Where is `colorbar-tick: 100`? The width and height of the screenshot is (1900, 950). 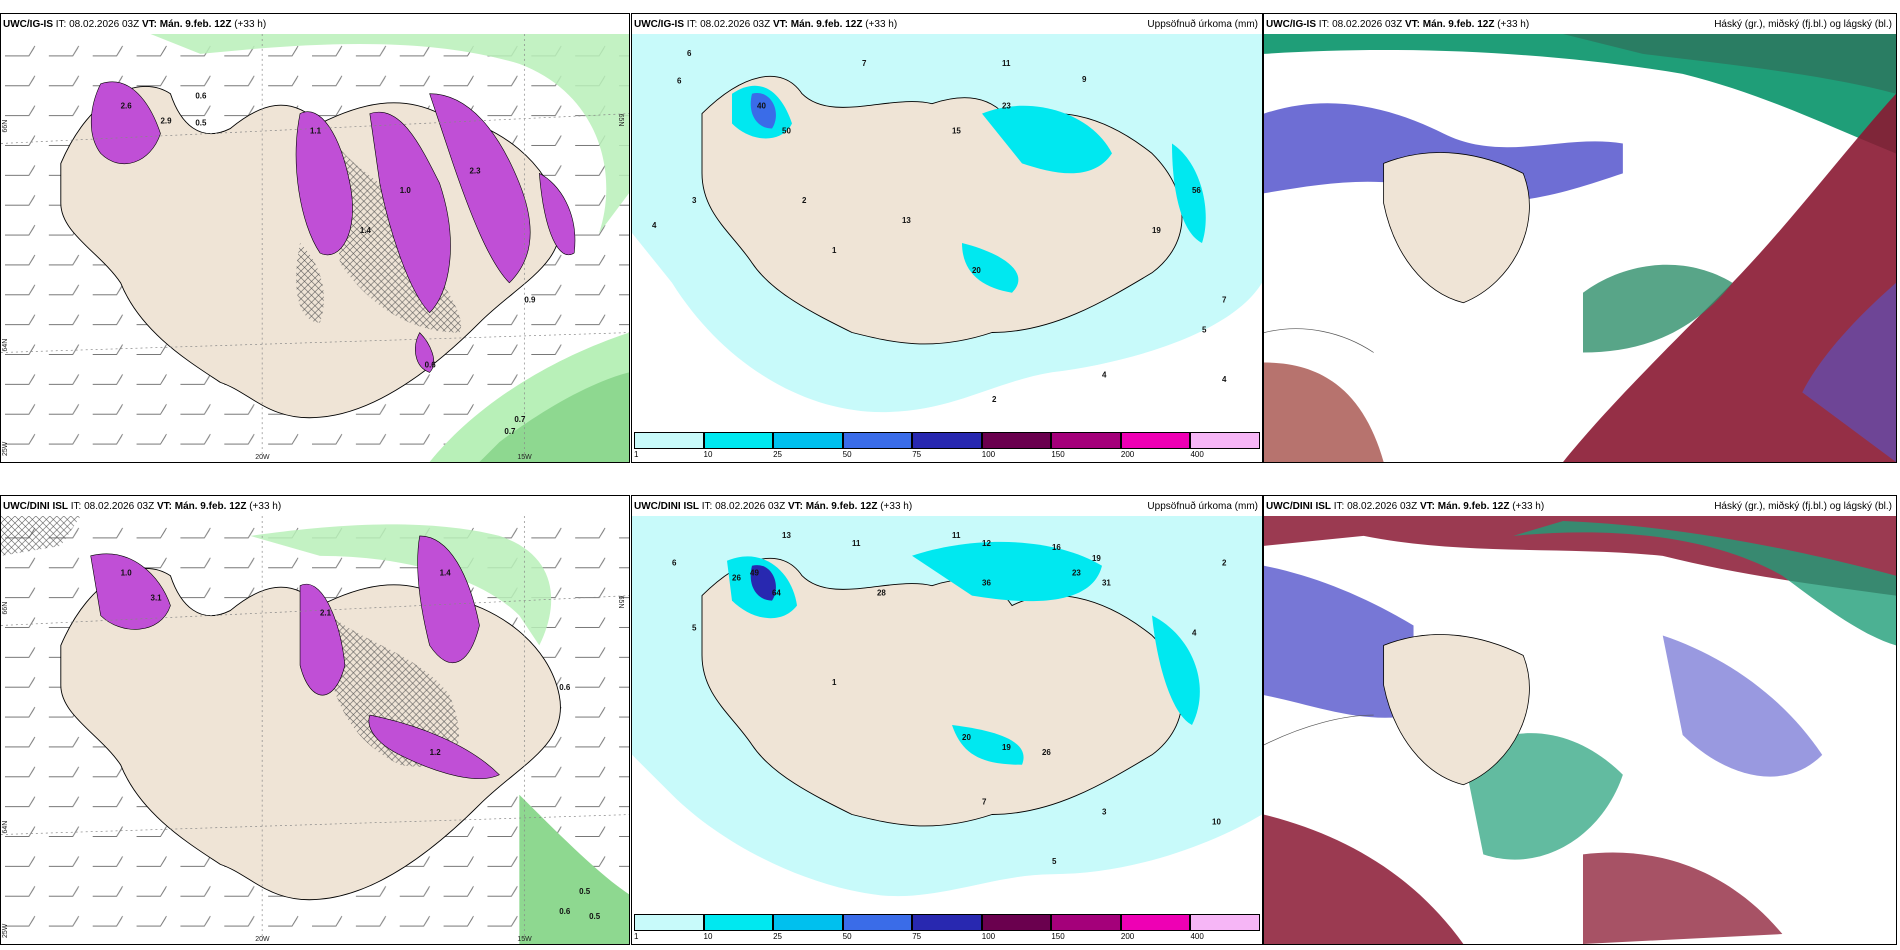
colorbar-tick: 100 is located at coordinates (988, 454).